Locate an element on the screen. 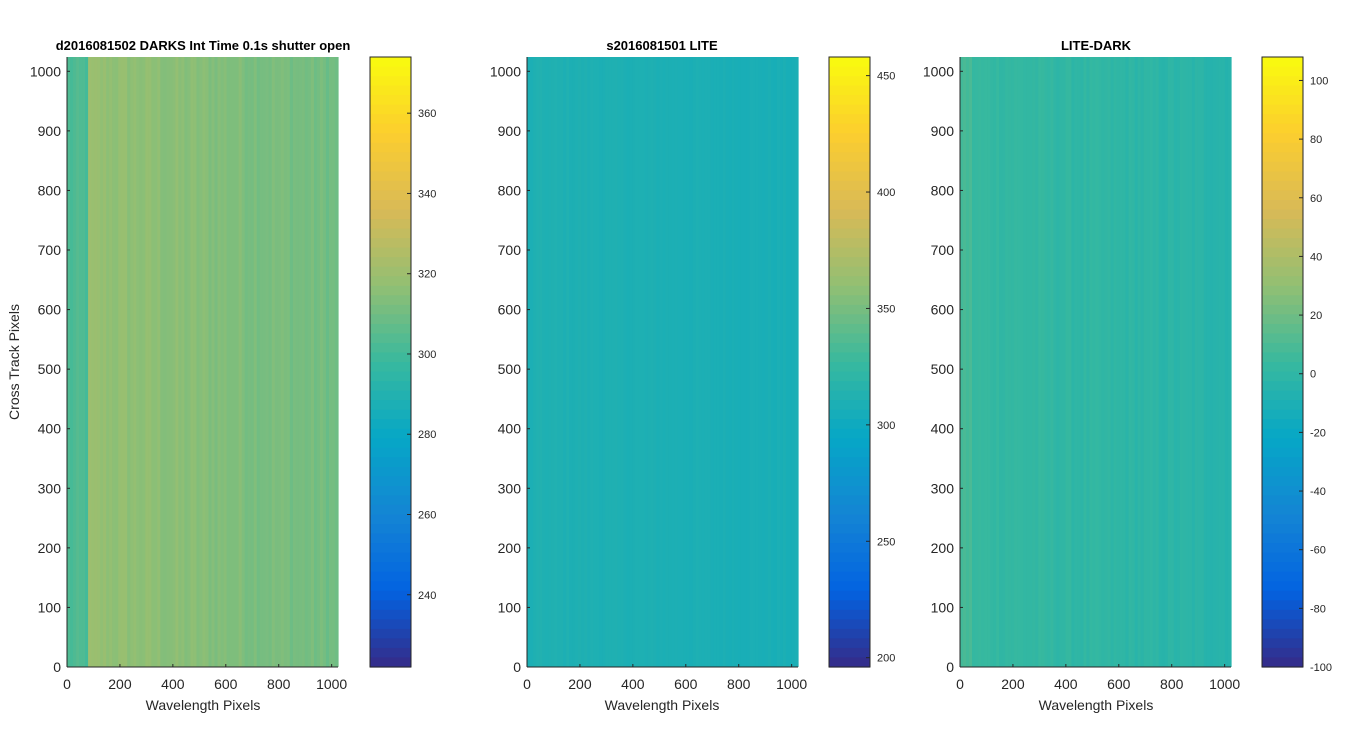  x-tick-label: 800 is located at coordinates (739, 684).